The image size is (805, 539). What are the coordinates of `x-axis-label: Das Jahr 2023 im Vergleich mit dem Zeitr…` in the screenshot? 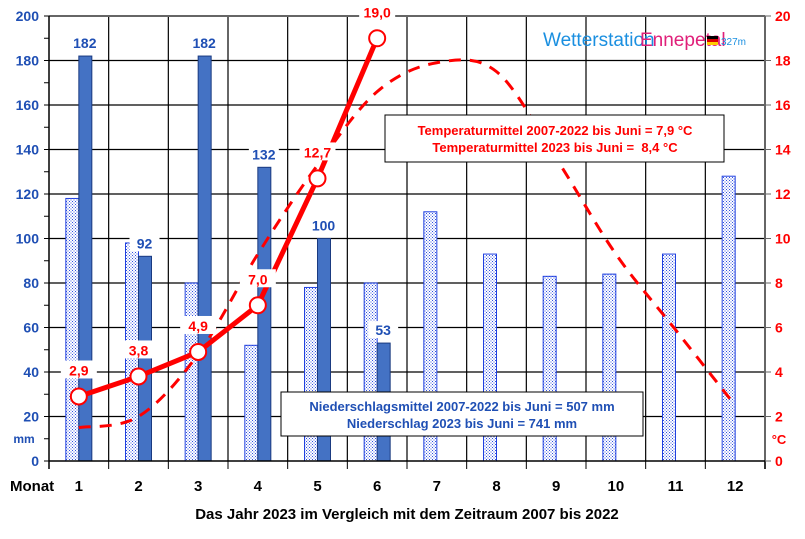 It's located at (407, 514).